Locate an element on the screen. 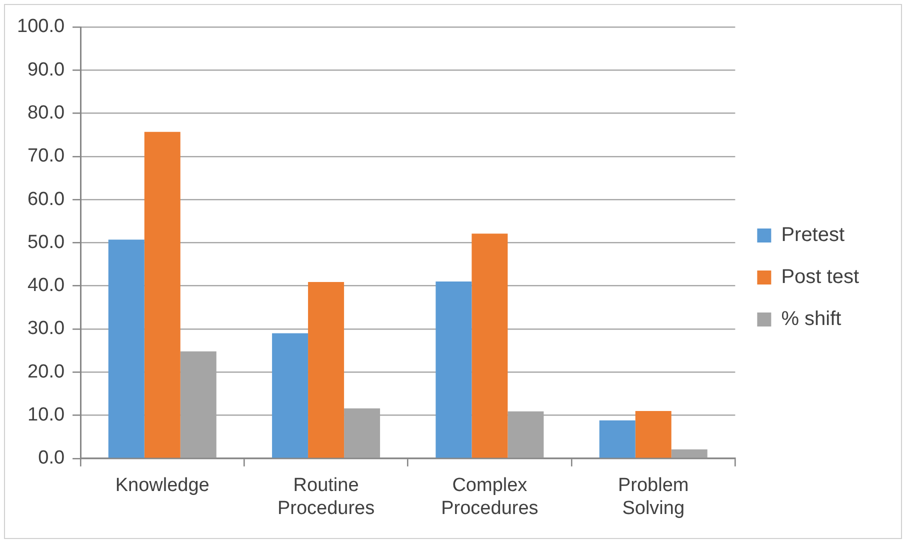 The width and height of the screenshot is (908, 547). y-tick-label: 20.0 is located at coordinates (46, 371).